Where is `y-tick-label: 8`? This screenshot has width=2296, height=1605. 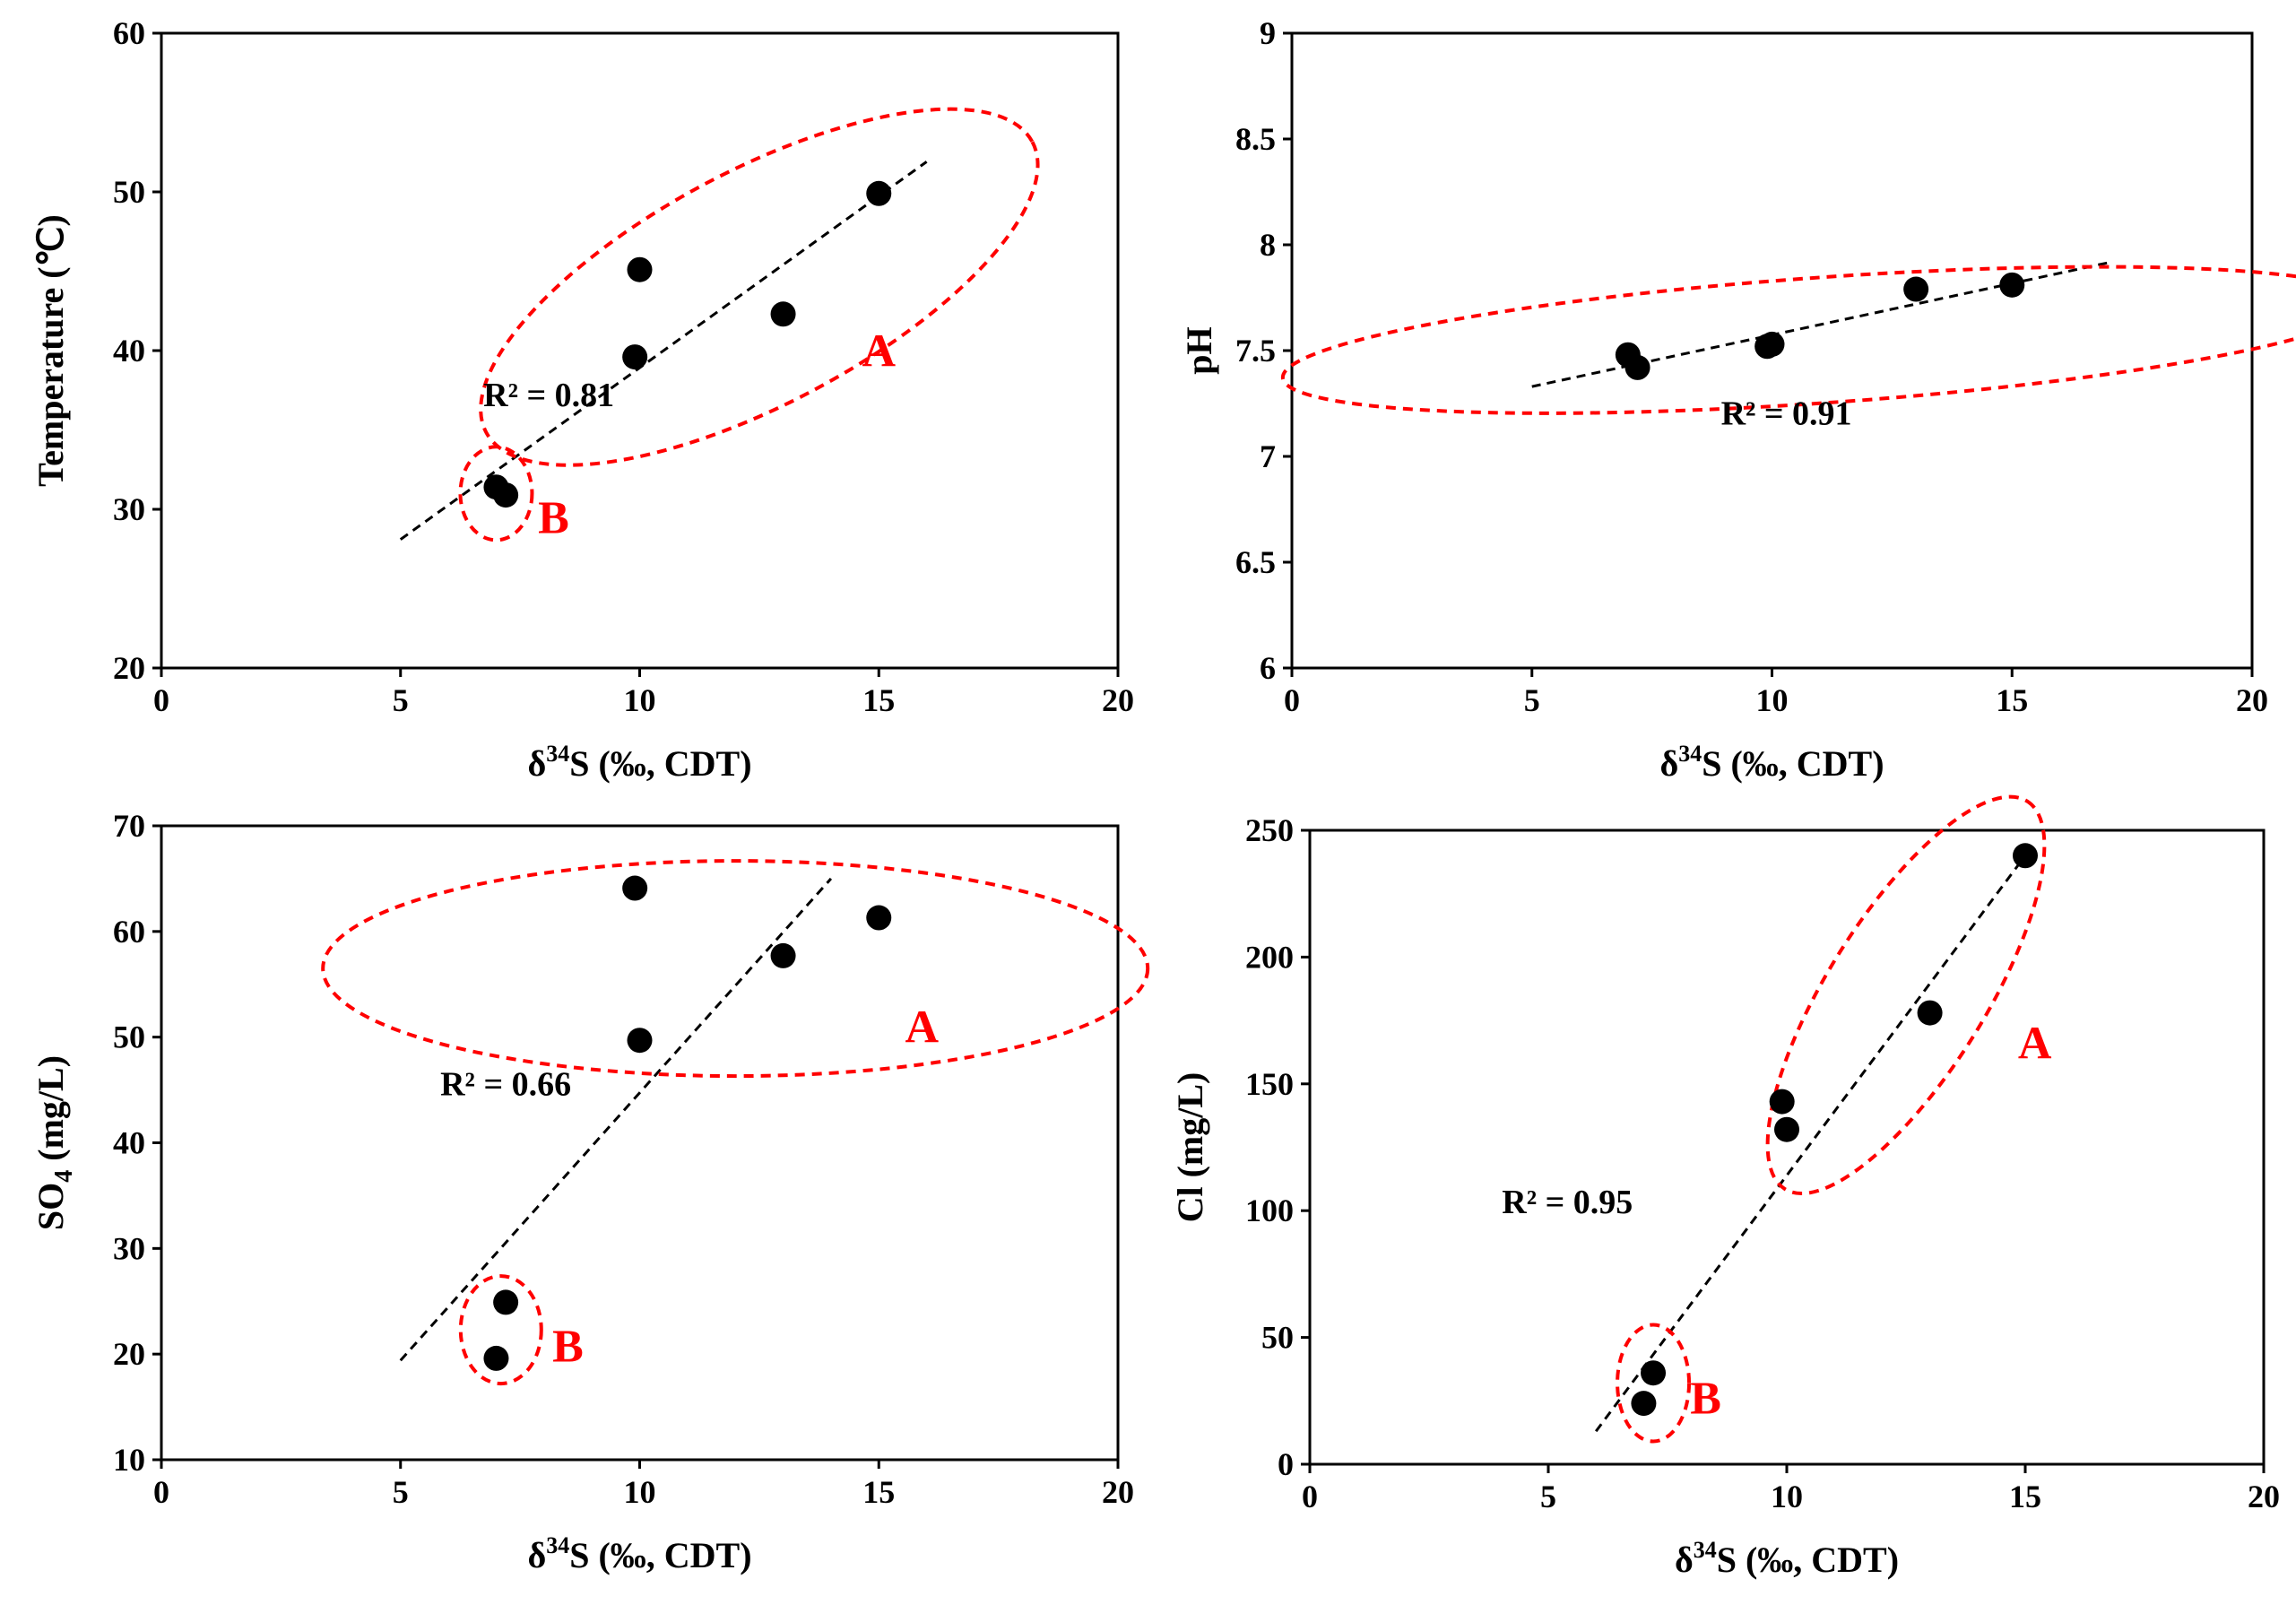
y-tick-label: 8 is located at coordinates (1268, 245).